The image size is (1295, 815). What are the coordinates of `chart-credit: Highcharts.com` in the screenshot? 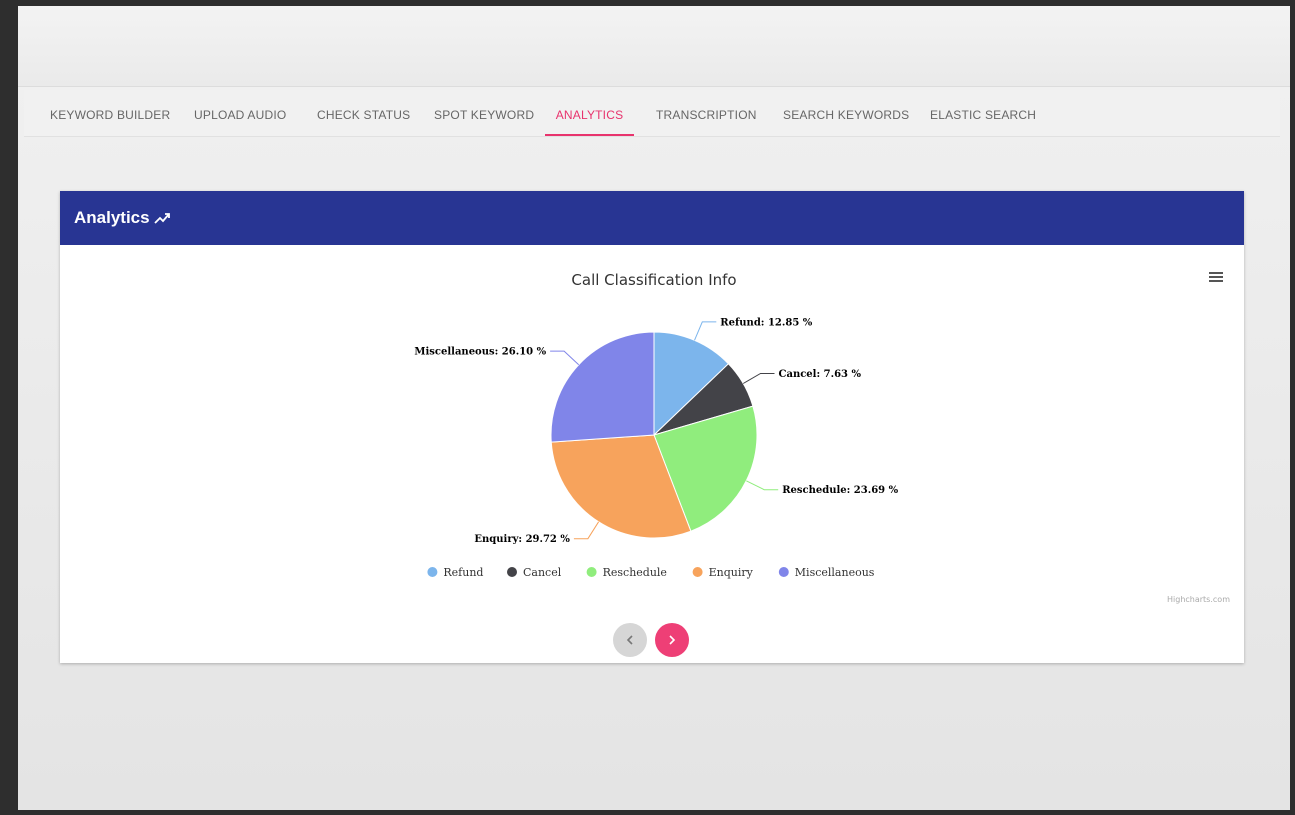 It's located at (1198, 599).